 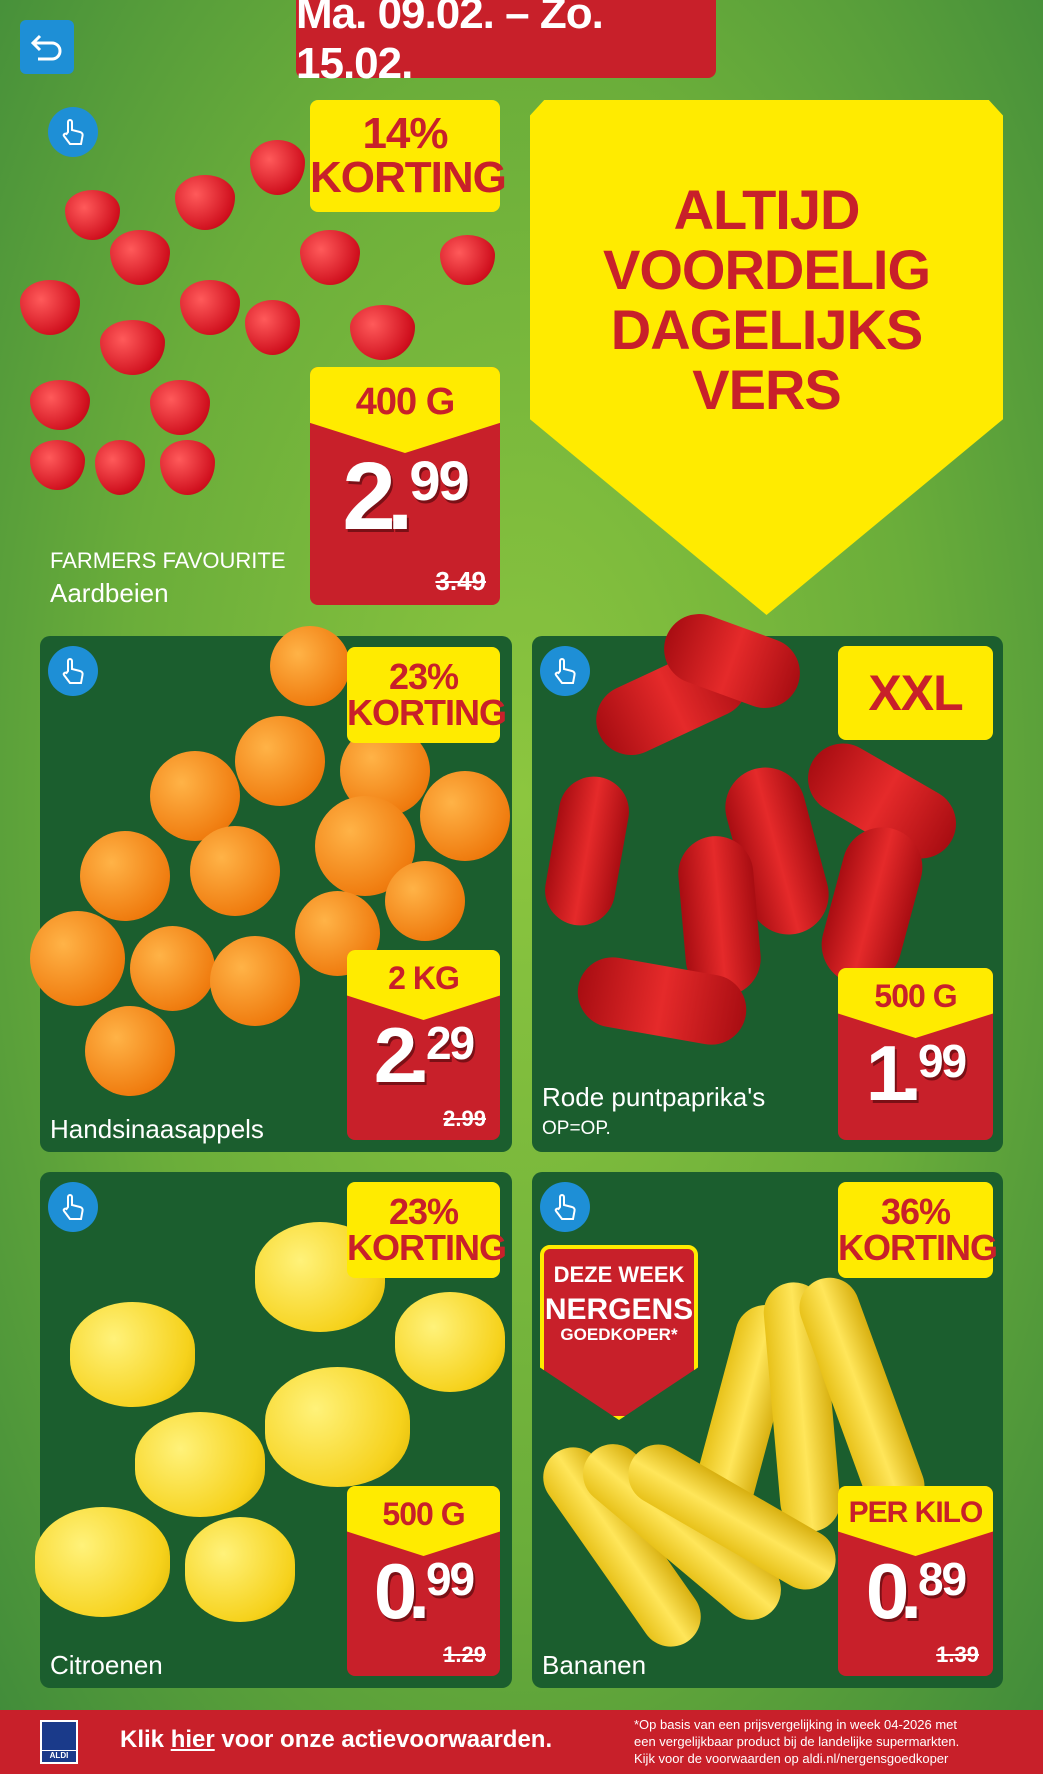 What do you see at coordinates (915, 1581) in the screenshot?
I see `price-tag: PER KILO 0. 89 1.39` at bounding box center [915, 1581].